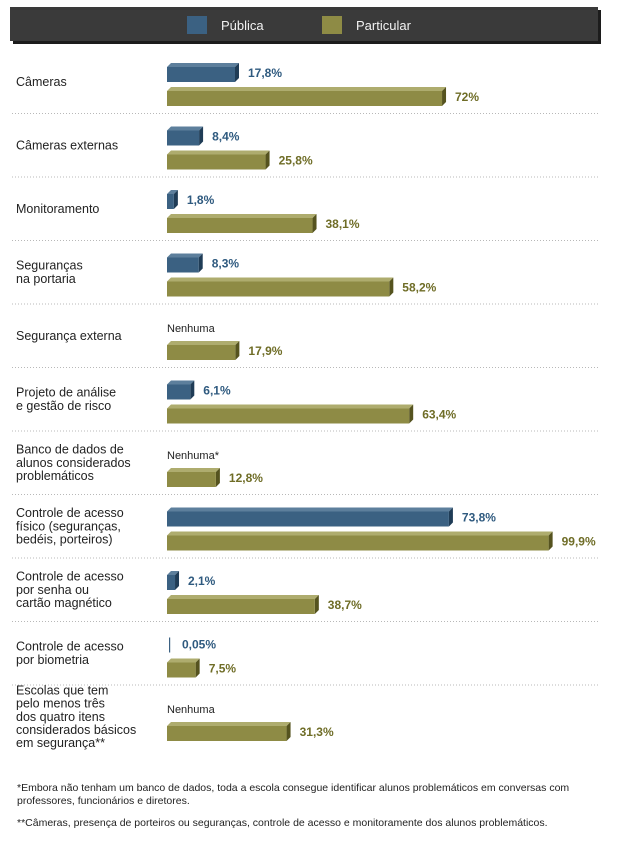 This screenshot has height=850, width=620. Describe the element at coordinates (345, 605) in the screenshot. I see `data-label: 38,7%` at that location.